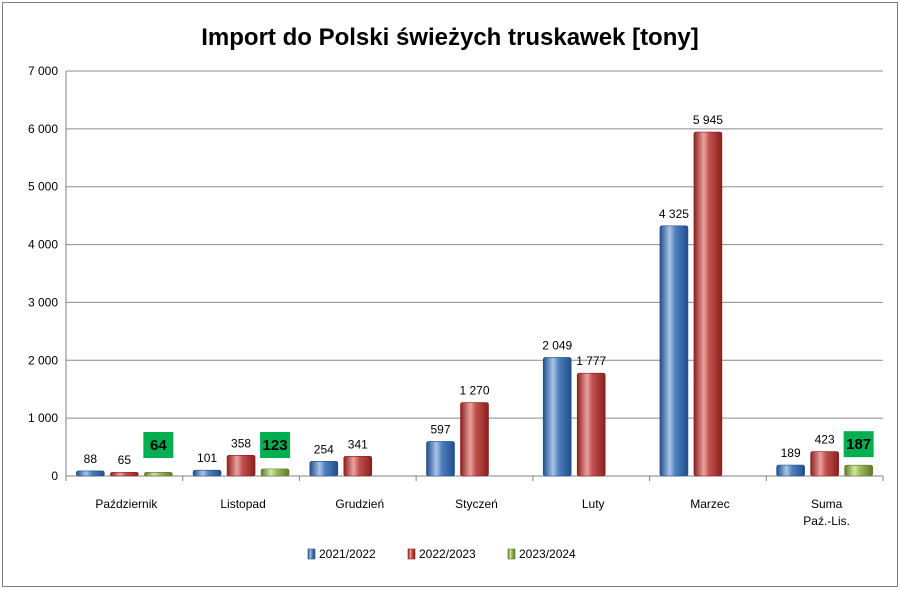 This screenshot has height=589, width=900. I want to click on y-tick-label: 7 000, so click(43, 71).